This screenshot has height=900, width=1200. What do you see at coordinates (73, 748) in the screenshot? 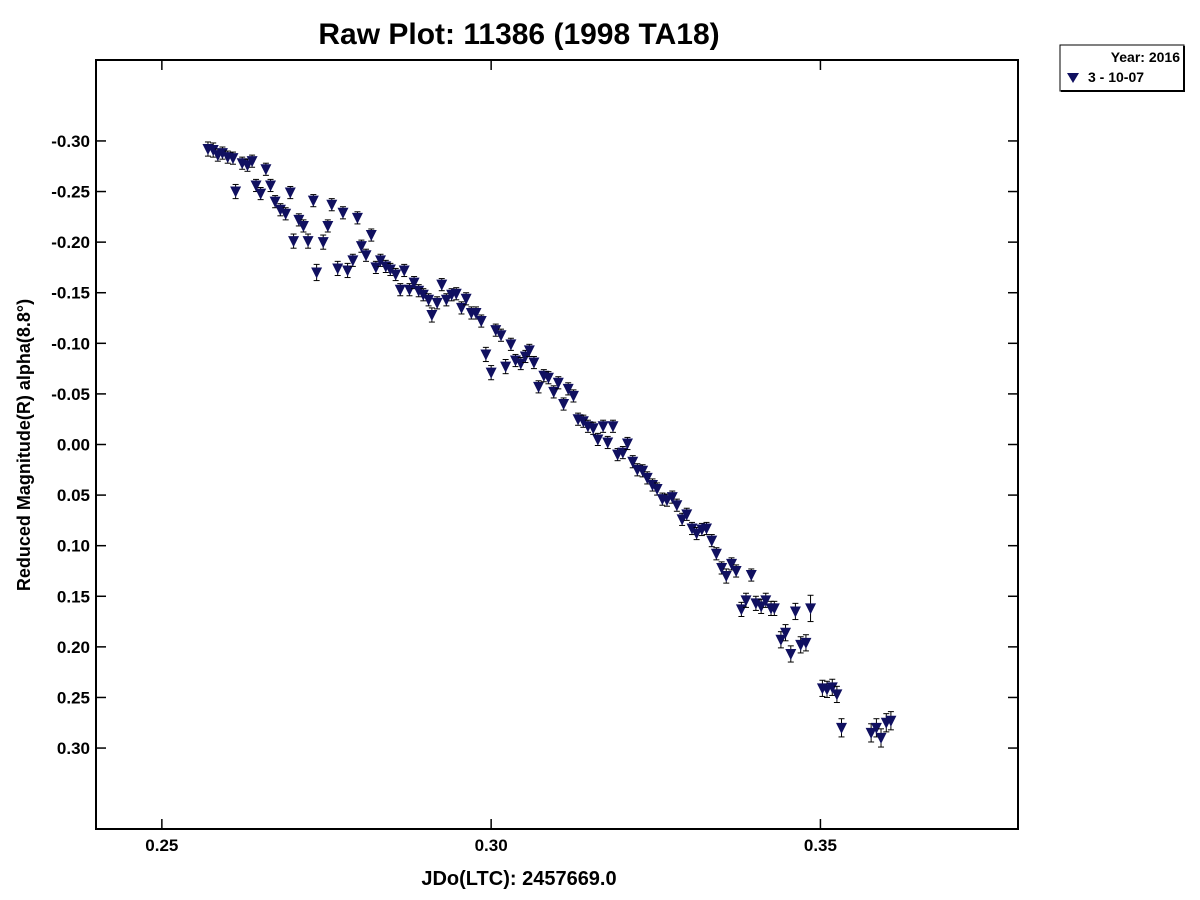
I see `y-tick-label: 0.30` at bounding box center [73, 748].